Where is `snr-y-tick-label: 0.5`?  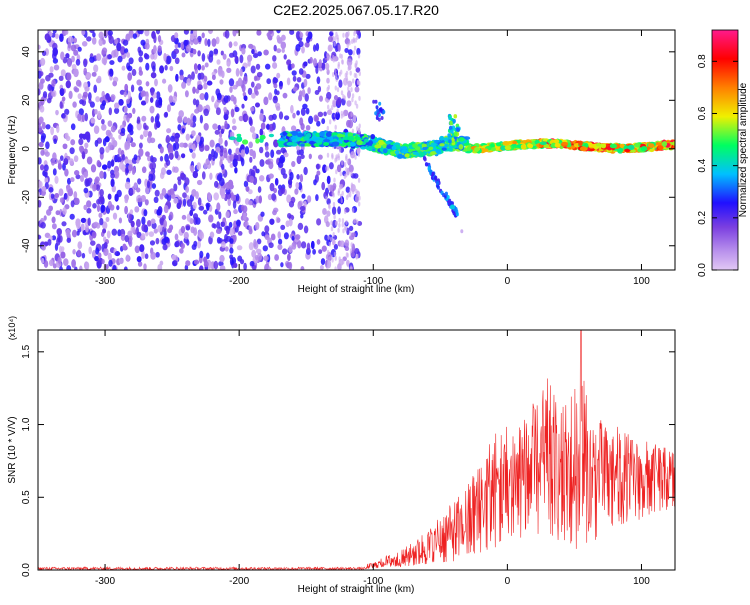
snr-y-tick-label: 0.5 is located at coordinates (26, 497).